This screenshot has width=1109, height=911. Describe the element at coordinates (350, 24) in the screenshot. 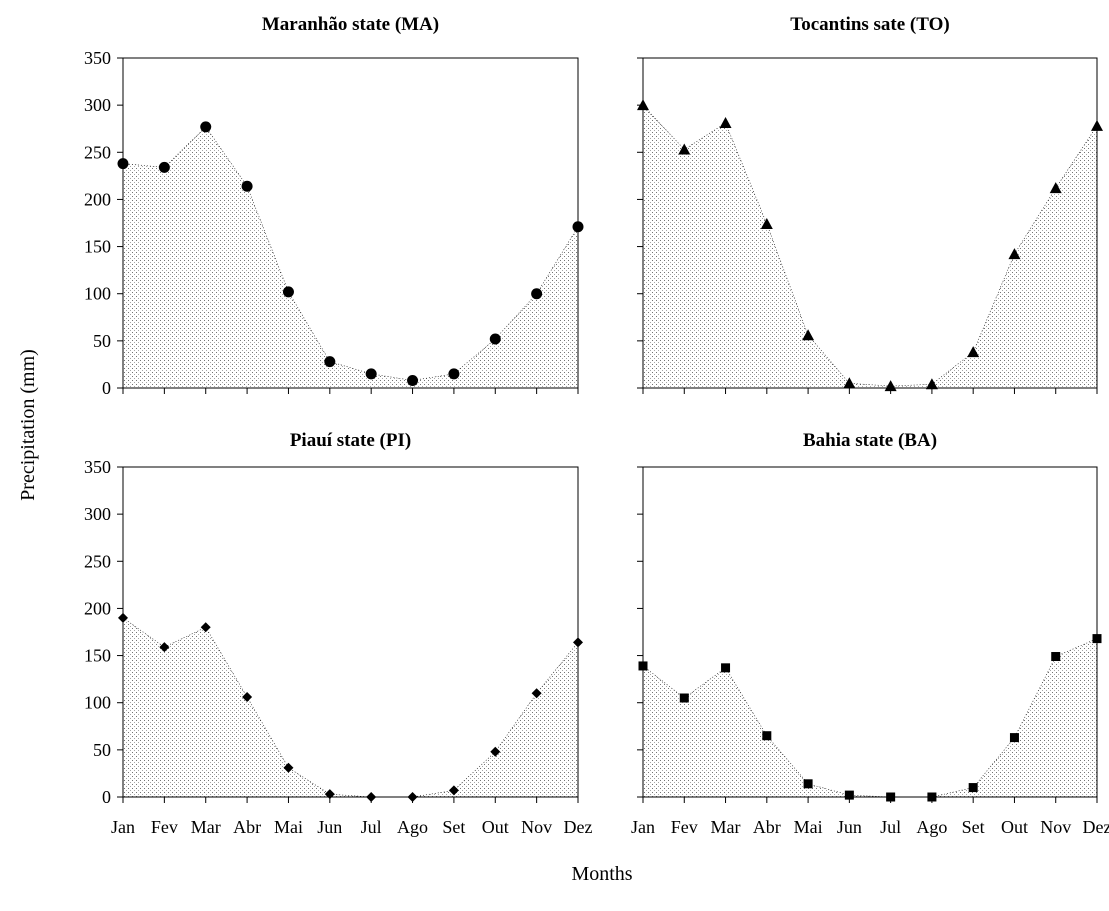

I see `panel-title: Maranhão state (MA)` at that location.